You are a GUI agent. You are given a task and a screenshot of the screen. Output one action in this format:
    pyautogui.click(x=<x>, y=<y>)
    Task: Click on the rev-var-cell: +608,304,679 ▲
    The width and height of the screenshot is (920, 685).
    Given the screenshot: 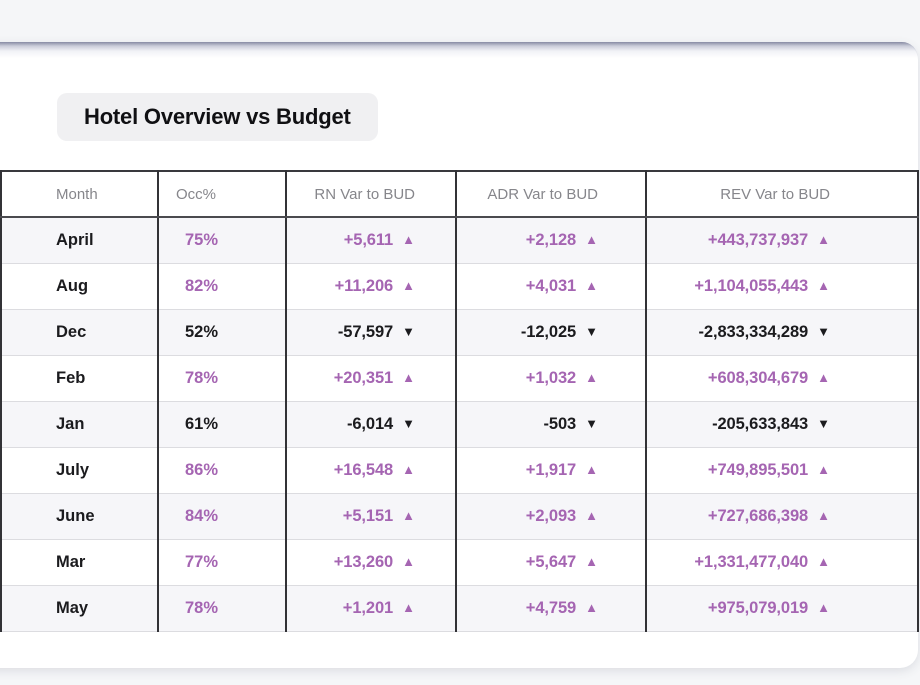 What is the action you would take?
    pyautogui.click(x=782, y=378)
    